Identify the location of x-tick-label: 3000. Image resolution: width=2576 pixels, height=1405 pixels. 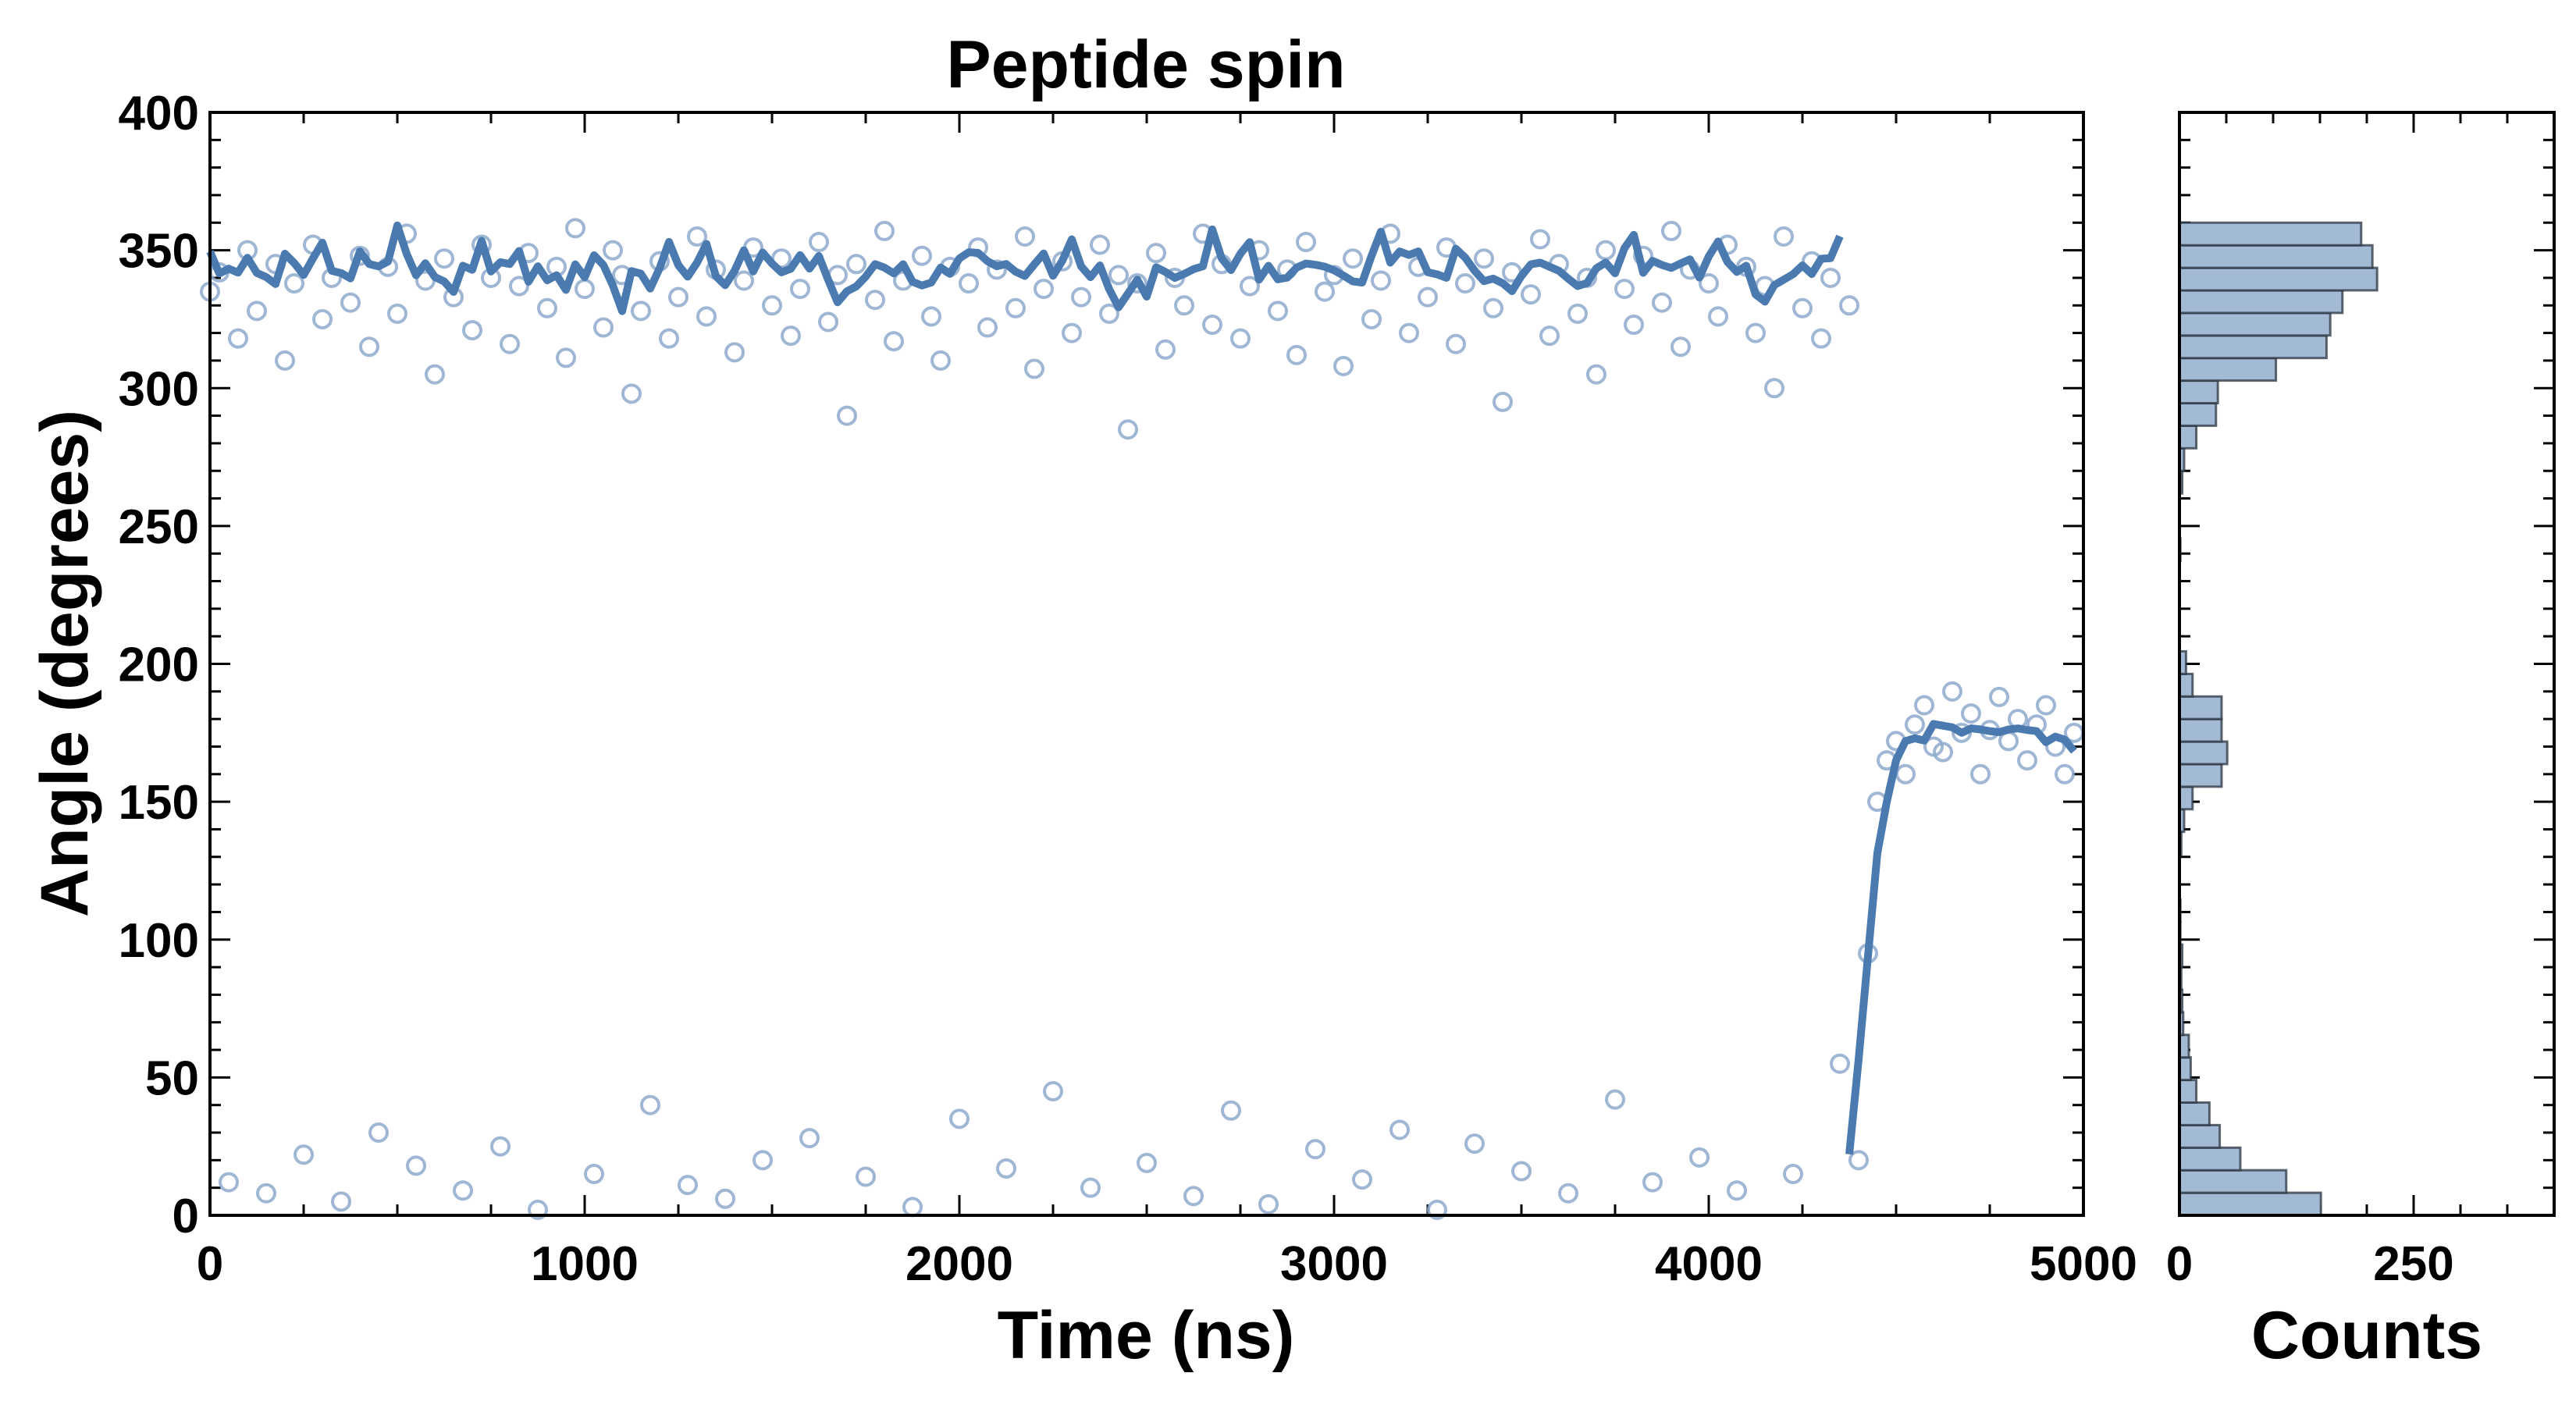
(1334, 1264).